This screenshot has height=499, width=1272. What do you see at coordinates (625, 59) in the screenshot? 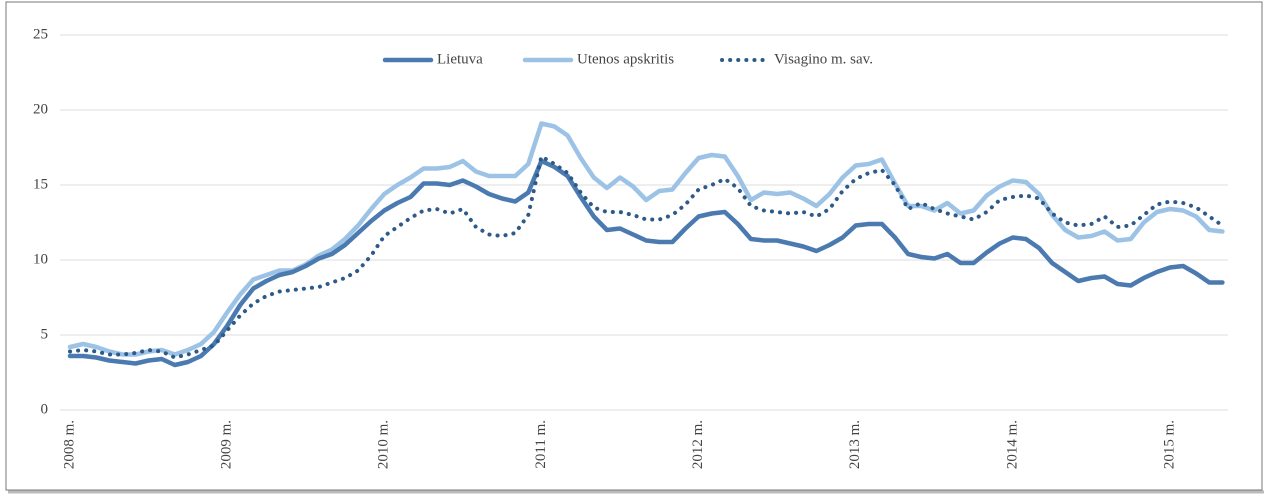
I see `legend-label: Utenos apskritis` at bounding box center [625, 59].